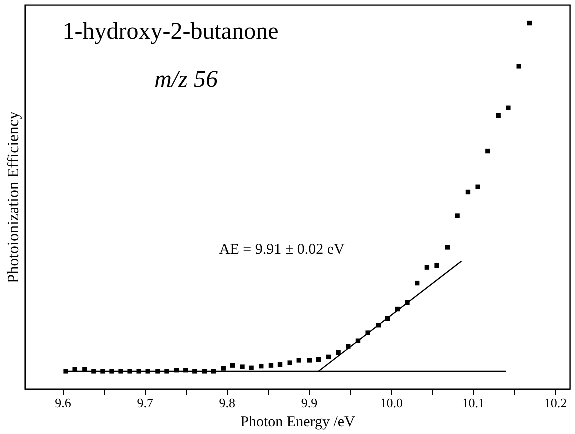 Image resolution: width=575 pixels, height=434 pixels. What do you see at coordinates (145, 403) in the screenshot?
I see `x-tick-label: 9.7` at bounding box center [145, 403].